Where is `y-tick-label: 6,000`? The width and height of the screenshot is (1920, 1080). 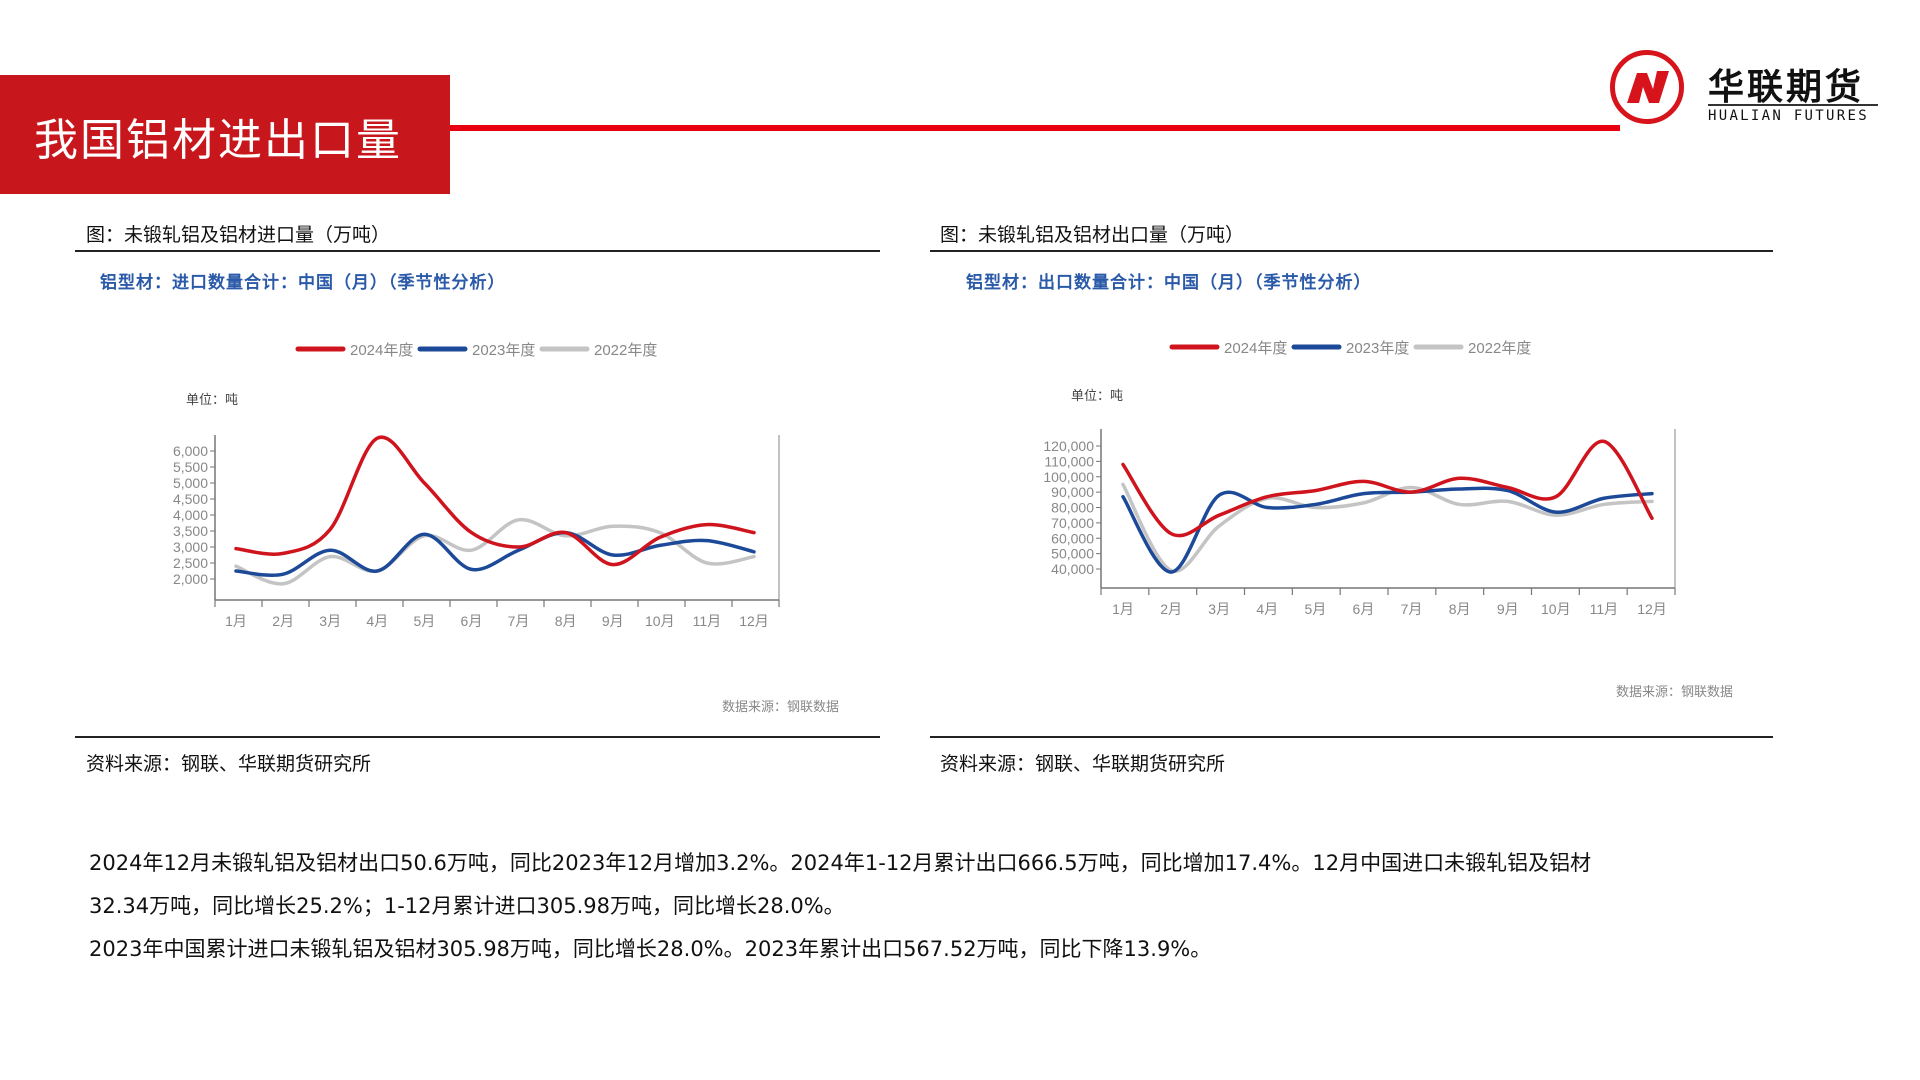 y-tick-label: 6,000 is located at coordinates (190, 451).